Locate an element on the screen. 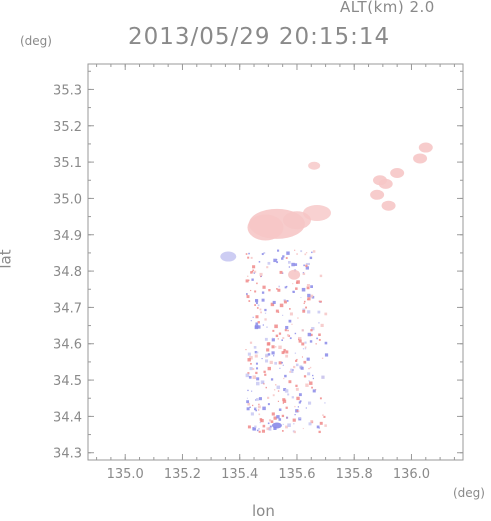 This screenshot has height=521, width=491. x-axis-unit: (deg) is located at coordinates (469, 493).